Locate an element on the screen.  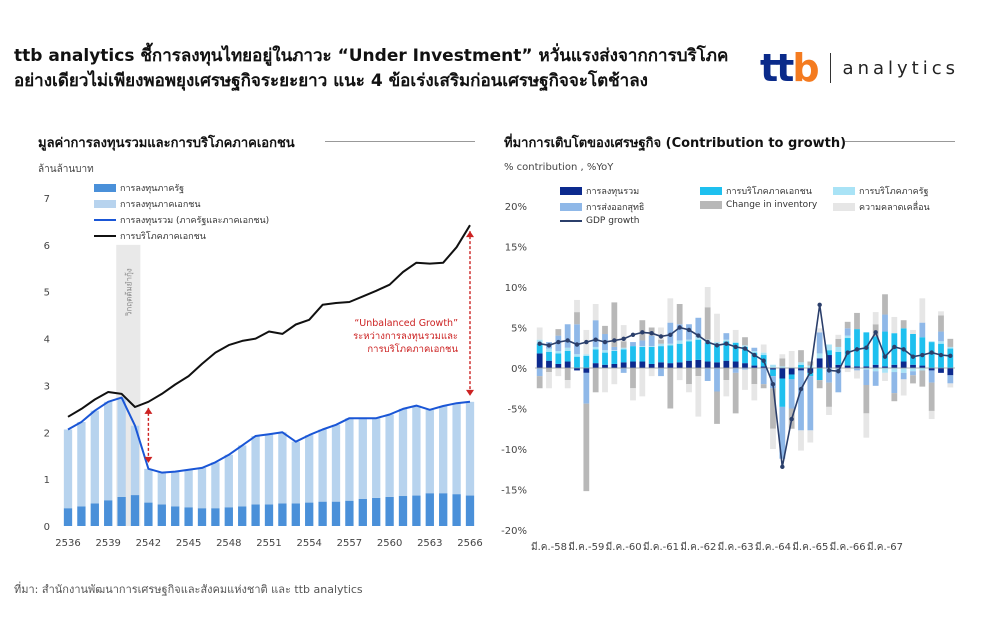
right-x-tick: มี.ค.-64 is located at coordinates (773, 547).